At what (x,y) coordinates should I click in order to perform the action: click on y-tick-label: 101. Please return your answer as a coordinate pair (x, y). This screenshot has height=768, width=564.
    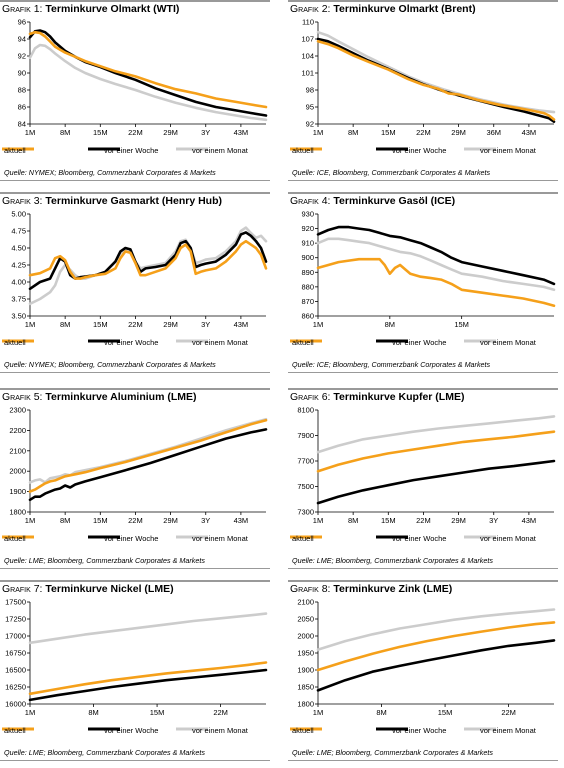
    Looking at the image, I should click on (307, 73).